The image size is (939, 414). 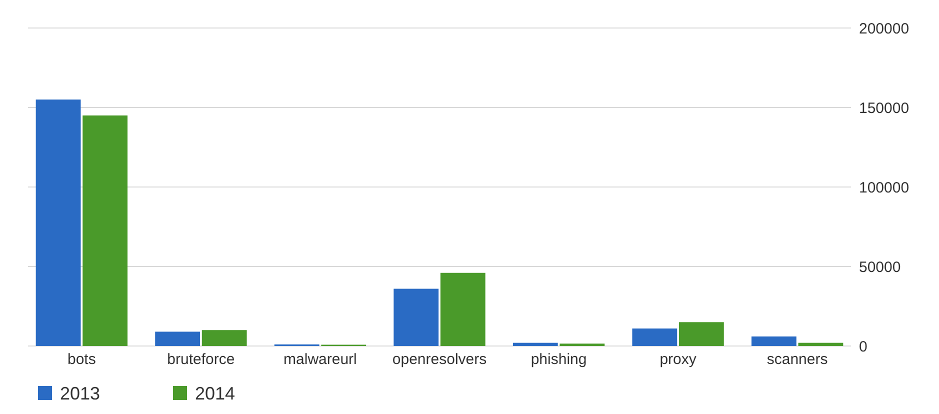 I want to click on y-tick-label: 0, so click(x=863, y=347).